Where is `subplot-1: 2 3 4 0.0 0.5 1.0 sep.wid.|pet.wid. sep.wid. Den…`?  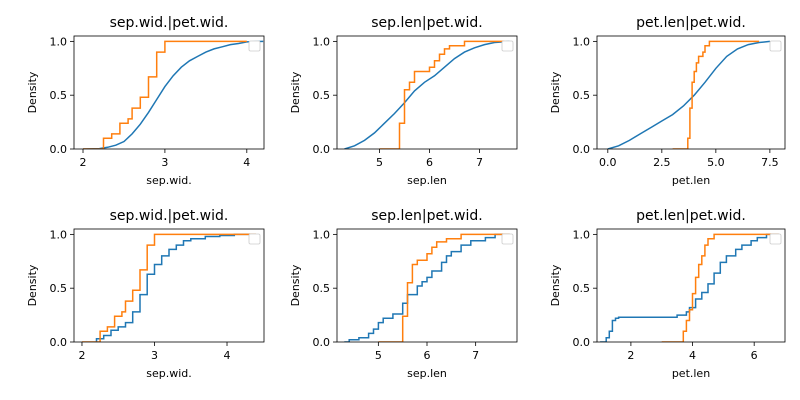 subplot-1: 2 3 4 0.0 0.5 1.0 sep.wid.|pet.wid. sep.wid. Den… is located at coordinates (145, 101).